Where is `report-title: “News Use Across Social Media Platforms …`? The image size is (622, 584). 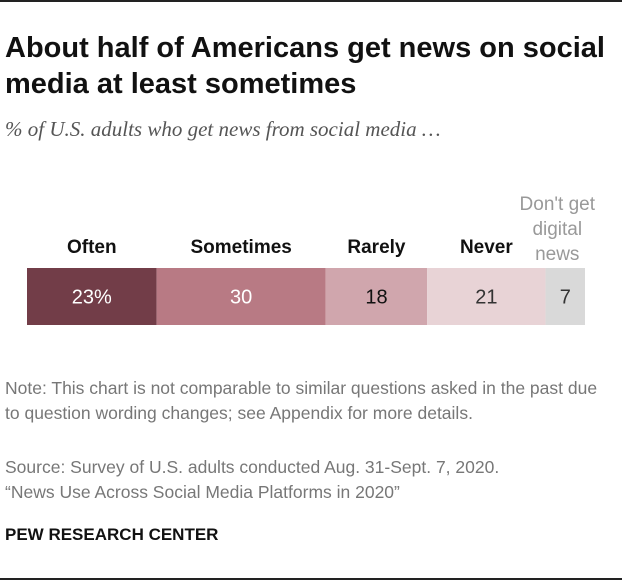
report-title: “News Use Across Social Media Platforms … is located at coordinates (202, 492).